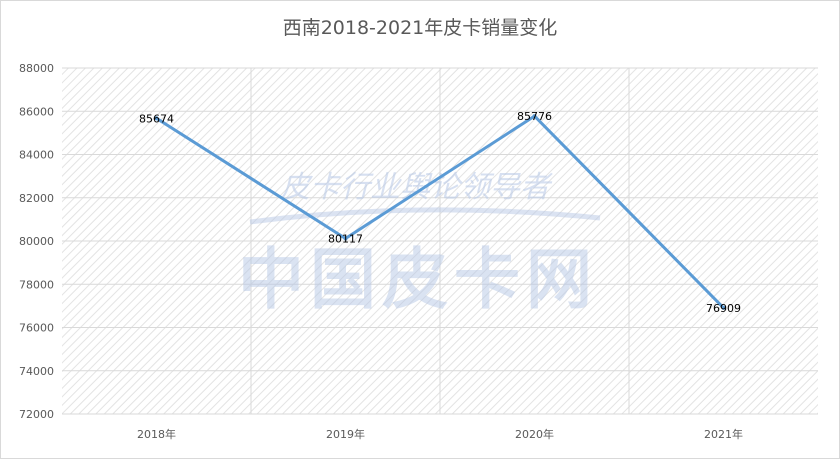  I want to click on data-label: 85674, so click(156, 118).